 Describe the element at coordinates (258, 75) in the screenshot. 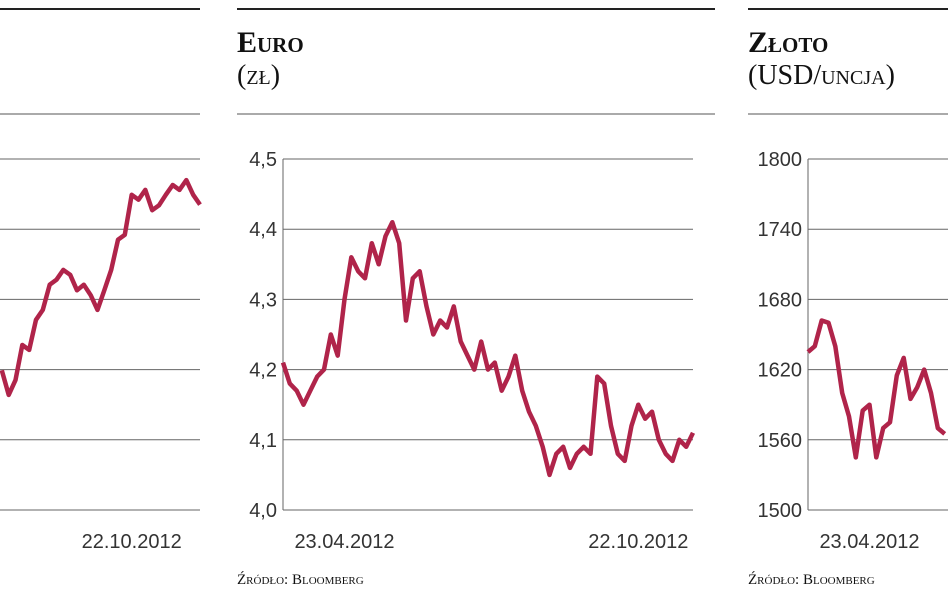

I see `panel-subtitle: (zł)` at that location.